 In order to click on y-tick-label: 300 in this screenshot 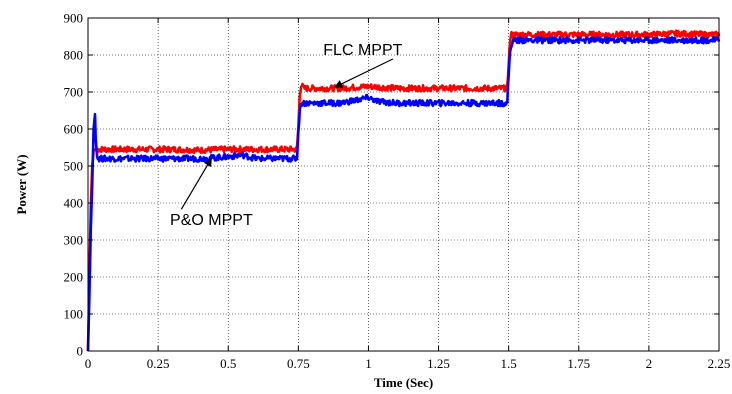, I will do `click(74, 240)`.